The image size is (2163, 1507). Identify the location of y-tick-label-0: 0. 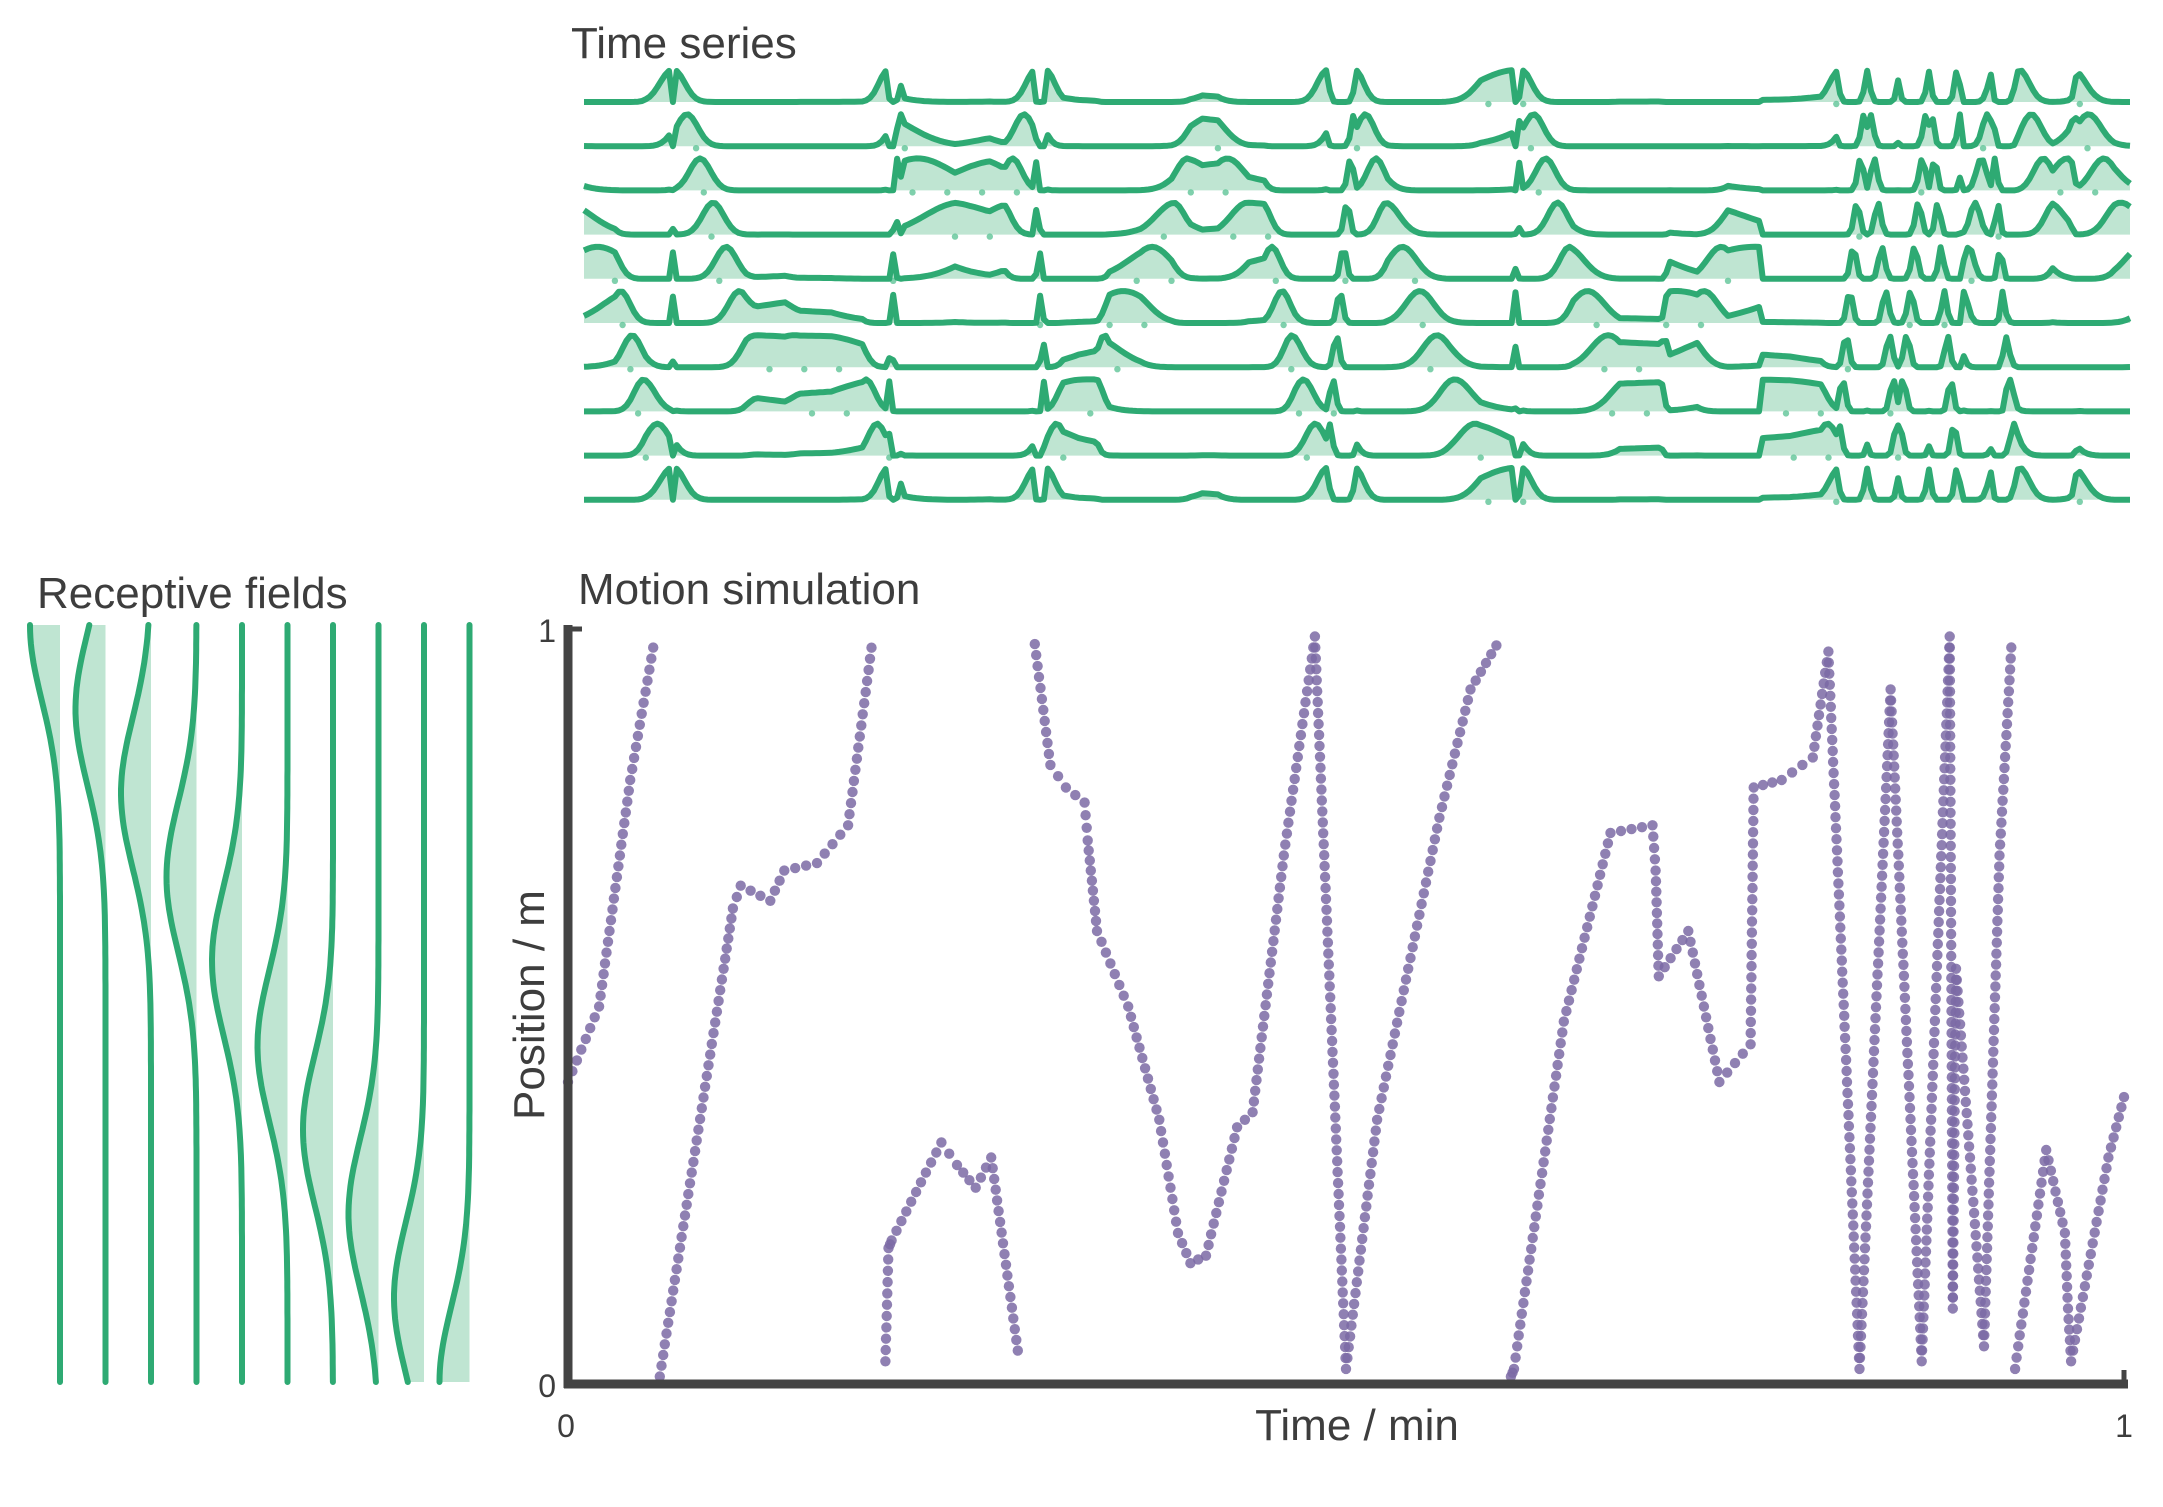
(547, 1386).